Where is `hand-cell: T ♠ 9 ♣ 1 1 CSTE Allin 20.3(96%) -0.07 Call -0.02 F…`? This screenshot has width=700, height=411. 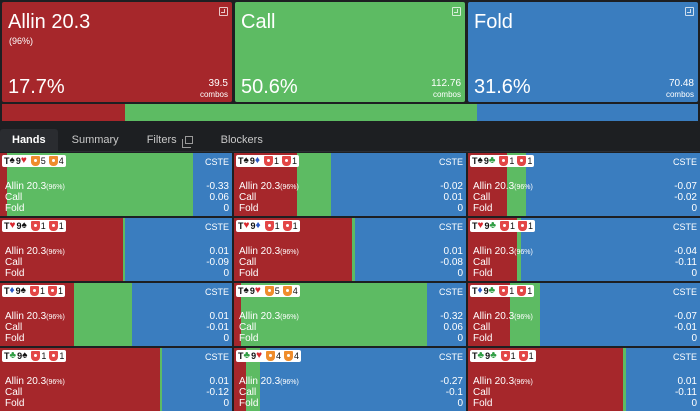 hand-cell: T ♠ 9 ♣ 1 1 CSTE Allin 20.3(96%) -0.07 Call -0.02 F… is located at coordinates (584, 184).